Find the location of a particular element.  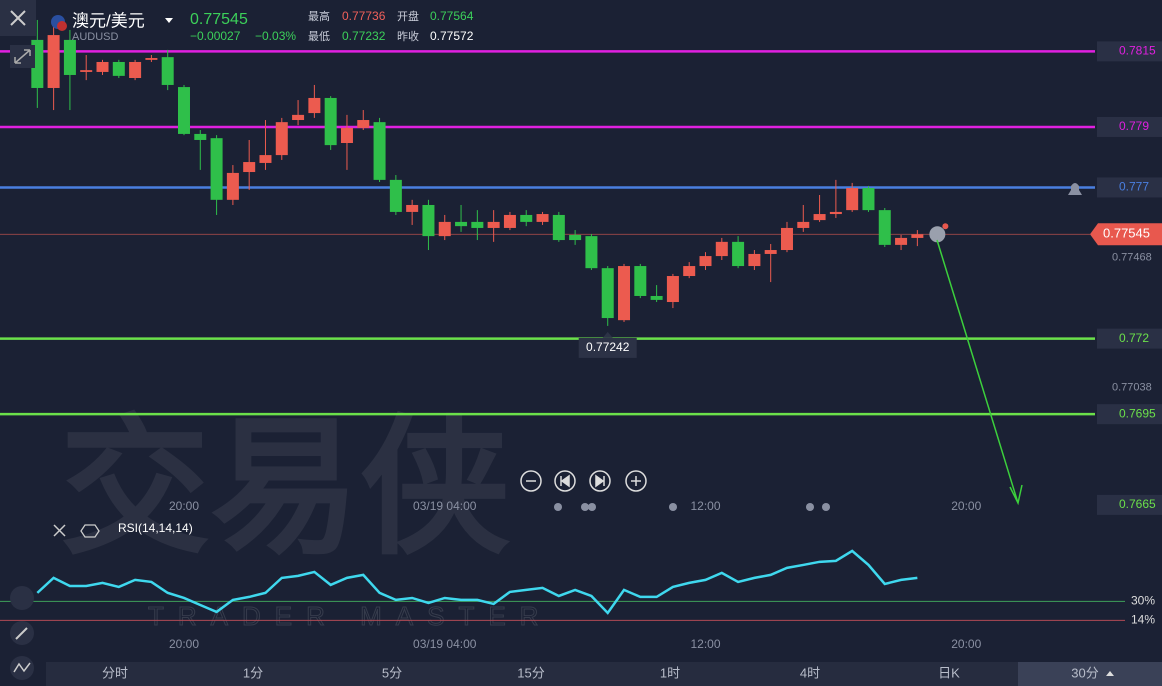

dropdown-arrow is located at coordinates (169, 20).